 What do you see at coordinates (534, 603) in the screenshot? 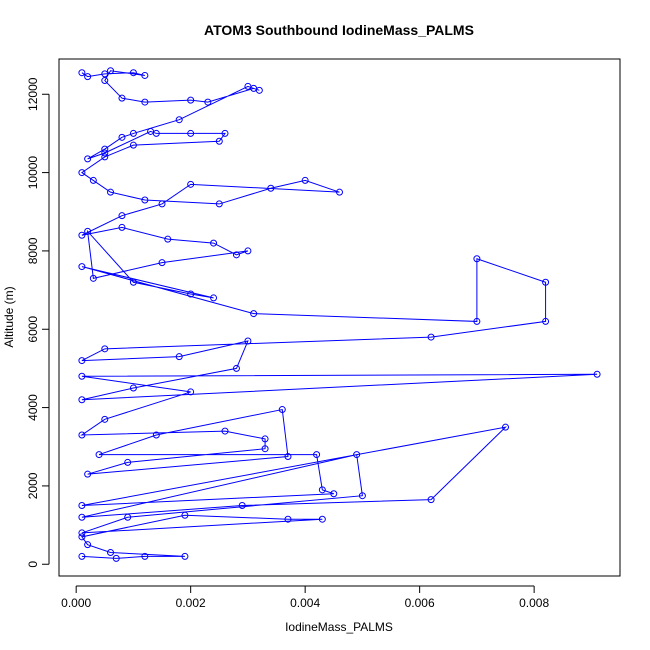
I see `x-tick-label: 0.008` at bounding box center [534, 603].